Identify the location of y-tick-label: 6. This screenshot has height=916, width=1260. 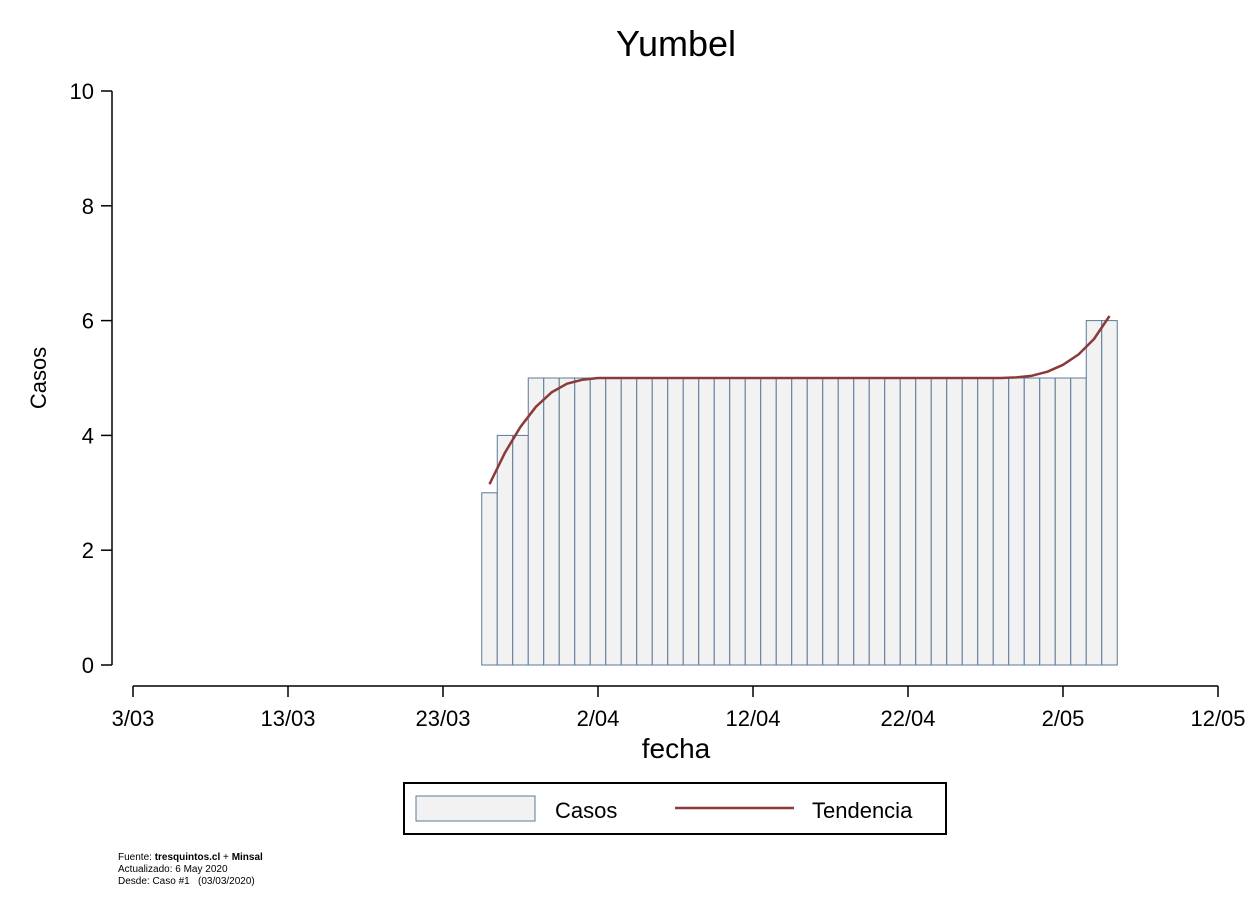
(88, 321).